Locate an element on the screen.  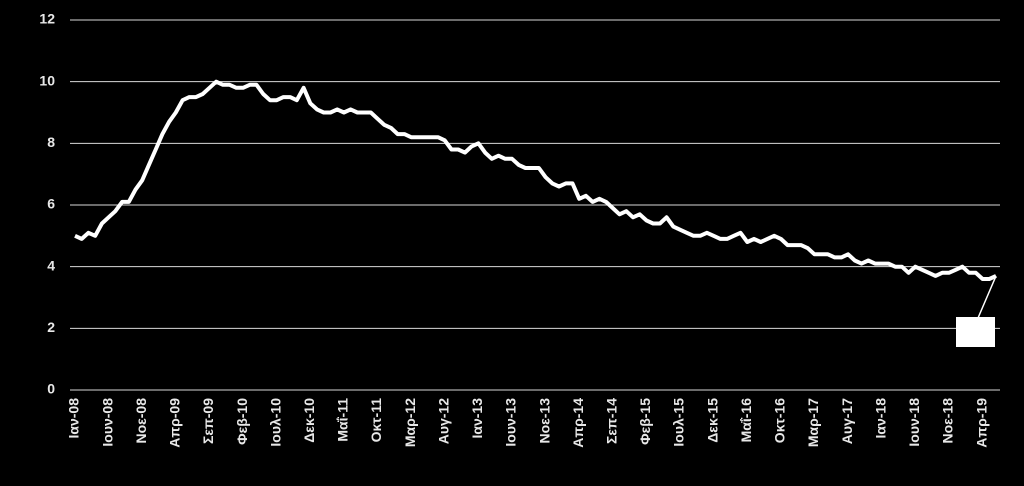
x-tick-label: Απρ-09 is located at coordinates (175, 423).